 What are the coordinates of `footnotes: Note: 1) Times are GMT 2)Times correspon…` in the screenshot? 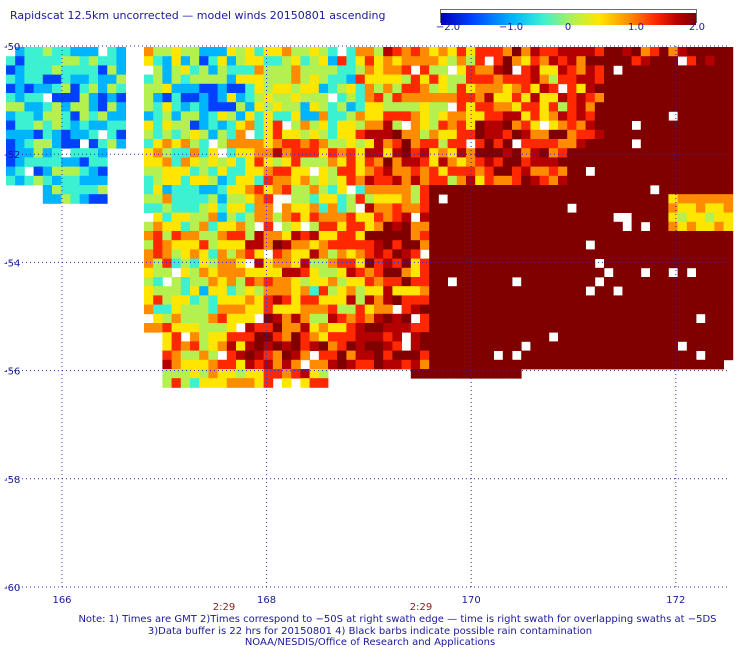 It's located at (370, 631).